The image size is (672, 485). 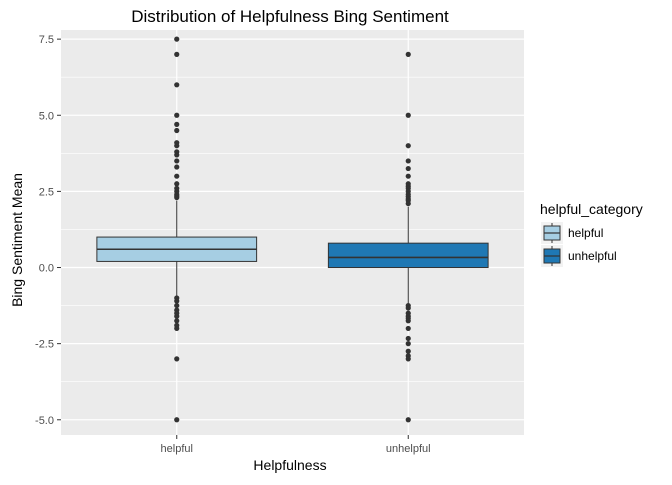 I want to click on x-tick-label: helpful, so click(x=177, y=449).